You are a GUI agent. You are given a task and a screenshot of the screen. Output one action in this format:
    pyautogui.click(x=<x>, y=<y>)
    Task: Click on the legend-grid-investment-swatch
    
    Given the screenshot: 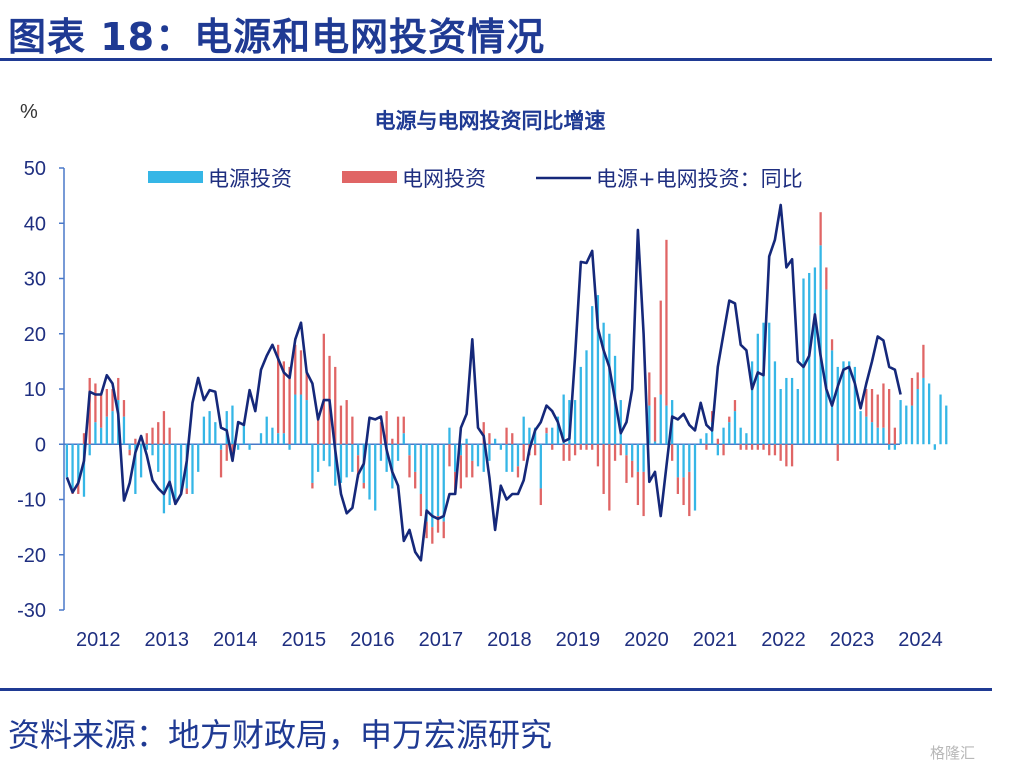 What is the action you would take?
    pyautogui.click(x=369, y=177)
    